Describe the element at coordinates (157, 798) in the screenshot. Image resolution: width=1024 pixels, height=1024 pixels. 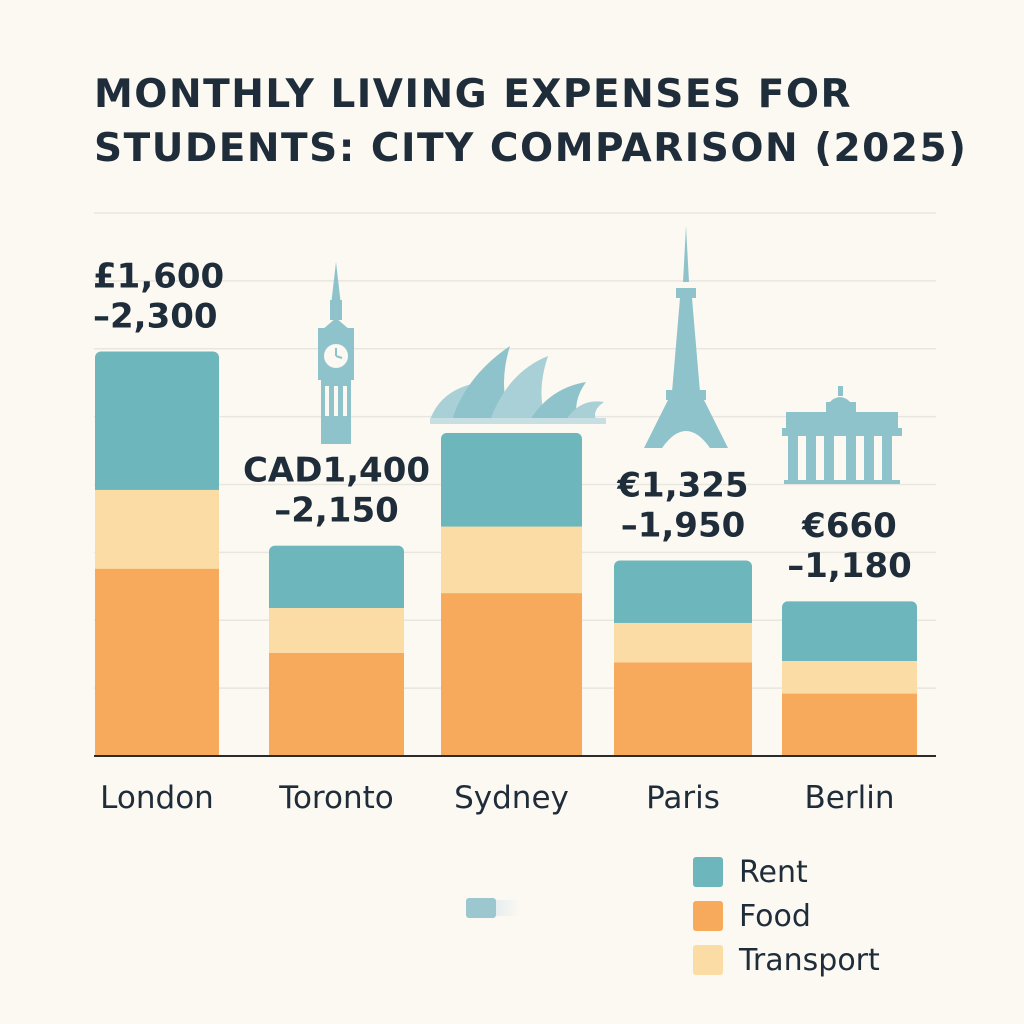
I see `tick-label-london: London` at that location.